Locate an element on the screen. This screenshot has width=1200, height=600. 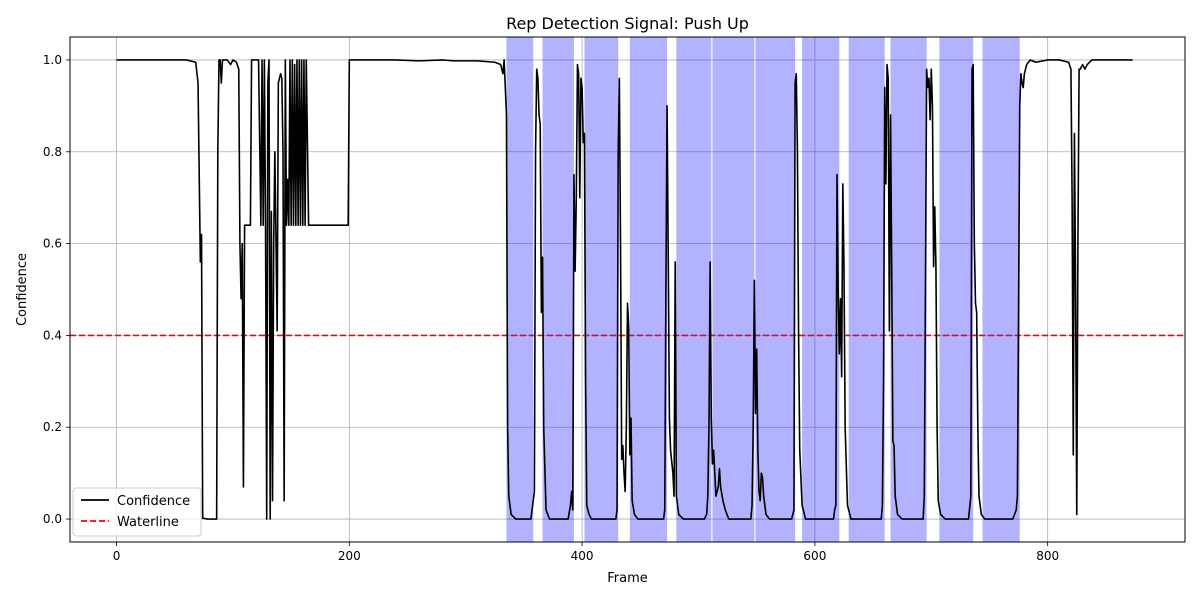
legend-waterline-label: Waterline is located at coordinates (148, 522).